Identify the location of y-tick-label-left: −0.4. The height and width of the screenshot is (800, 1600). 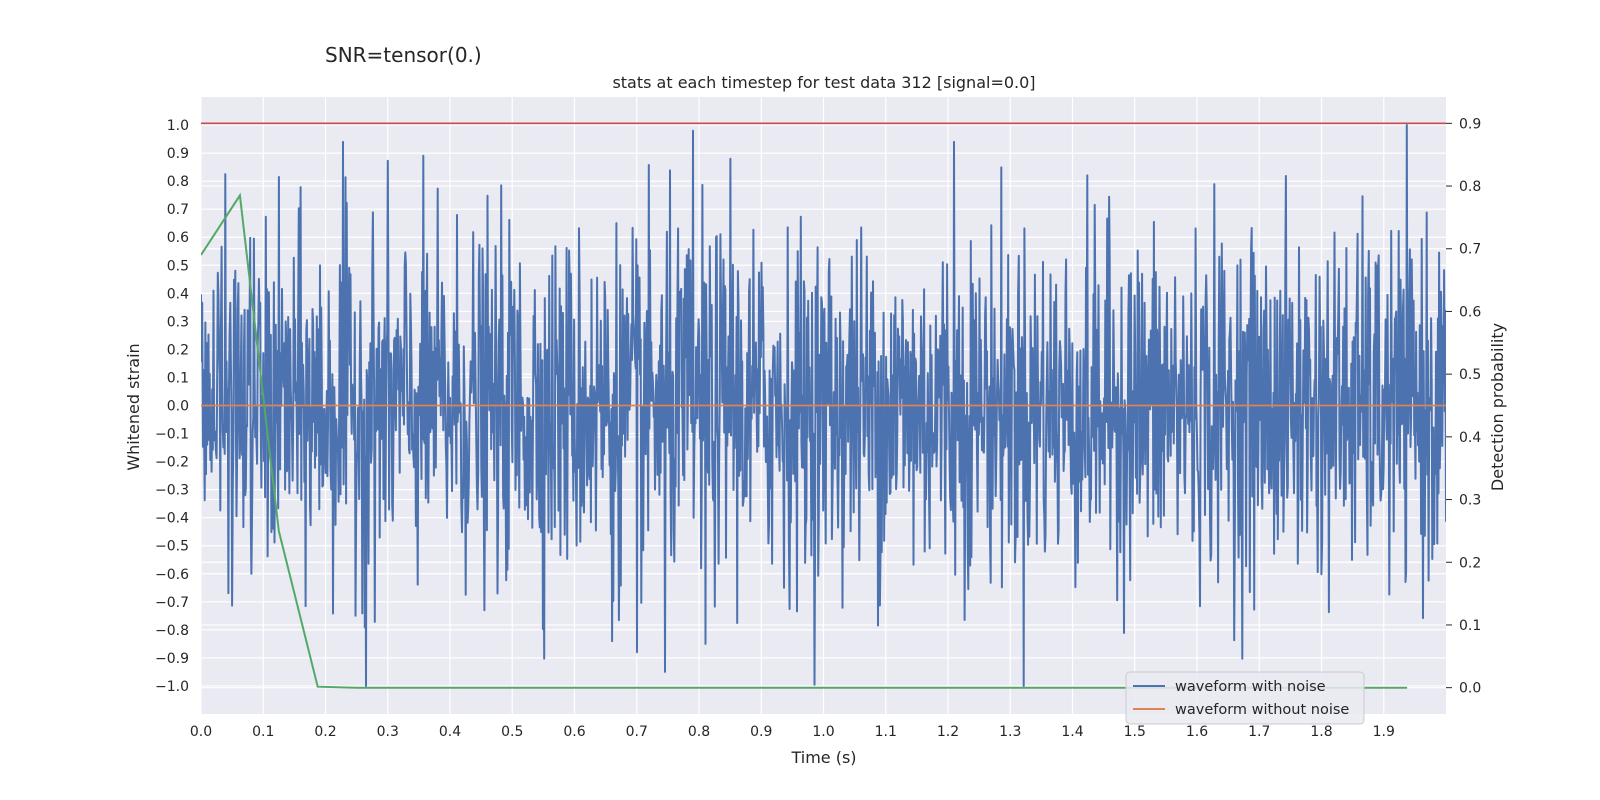
(172, 519).